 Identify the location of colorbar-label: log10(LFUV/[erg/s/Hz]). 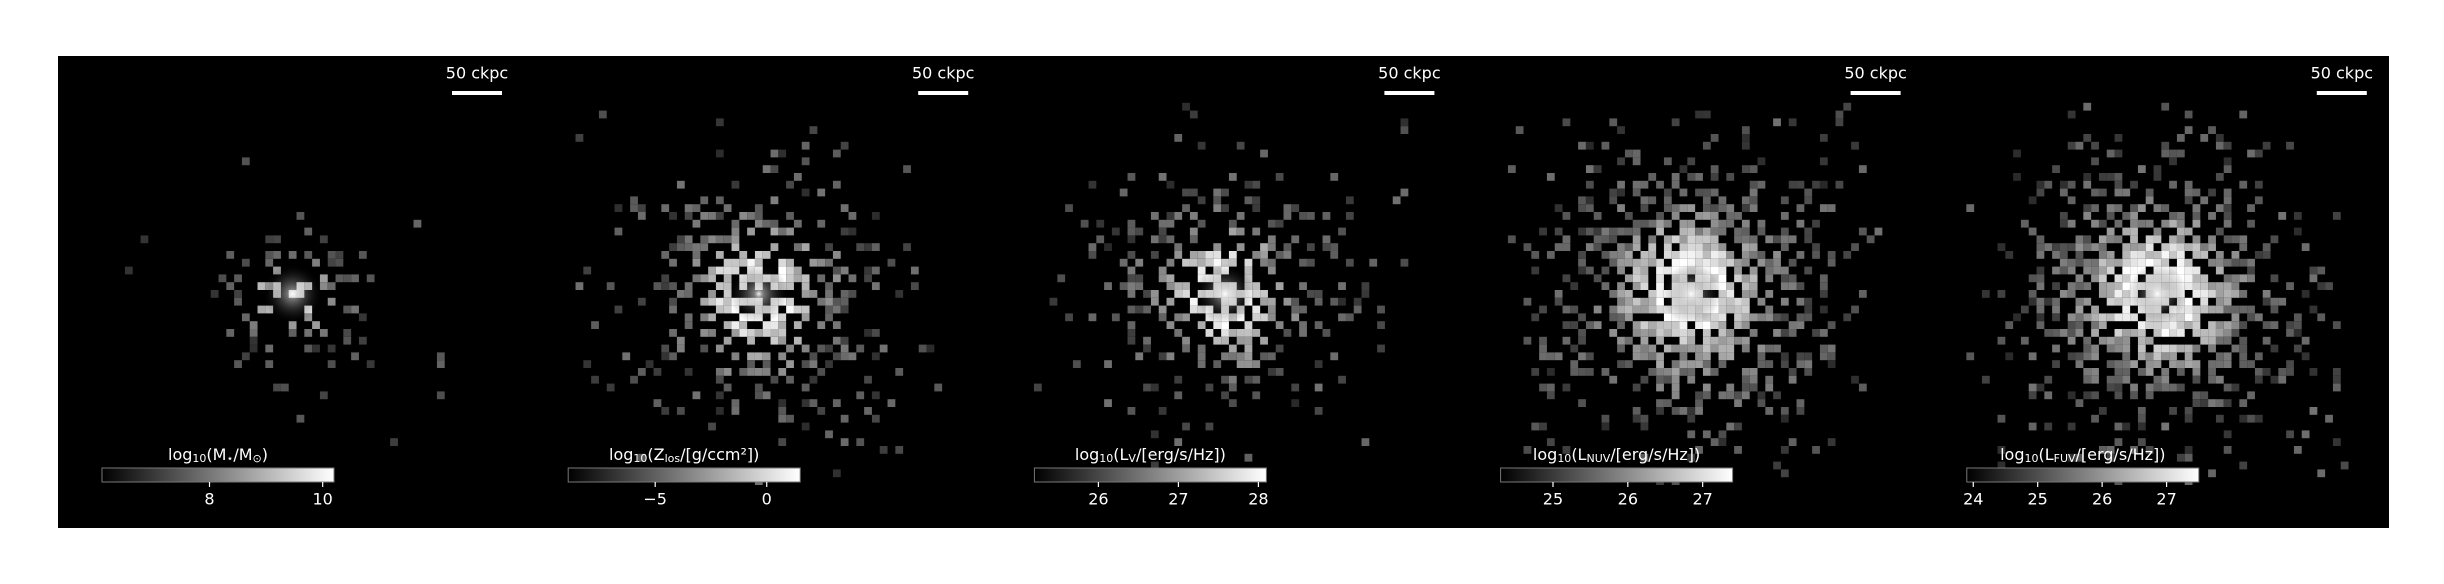
(2082, 455).